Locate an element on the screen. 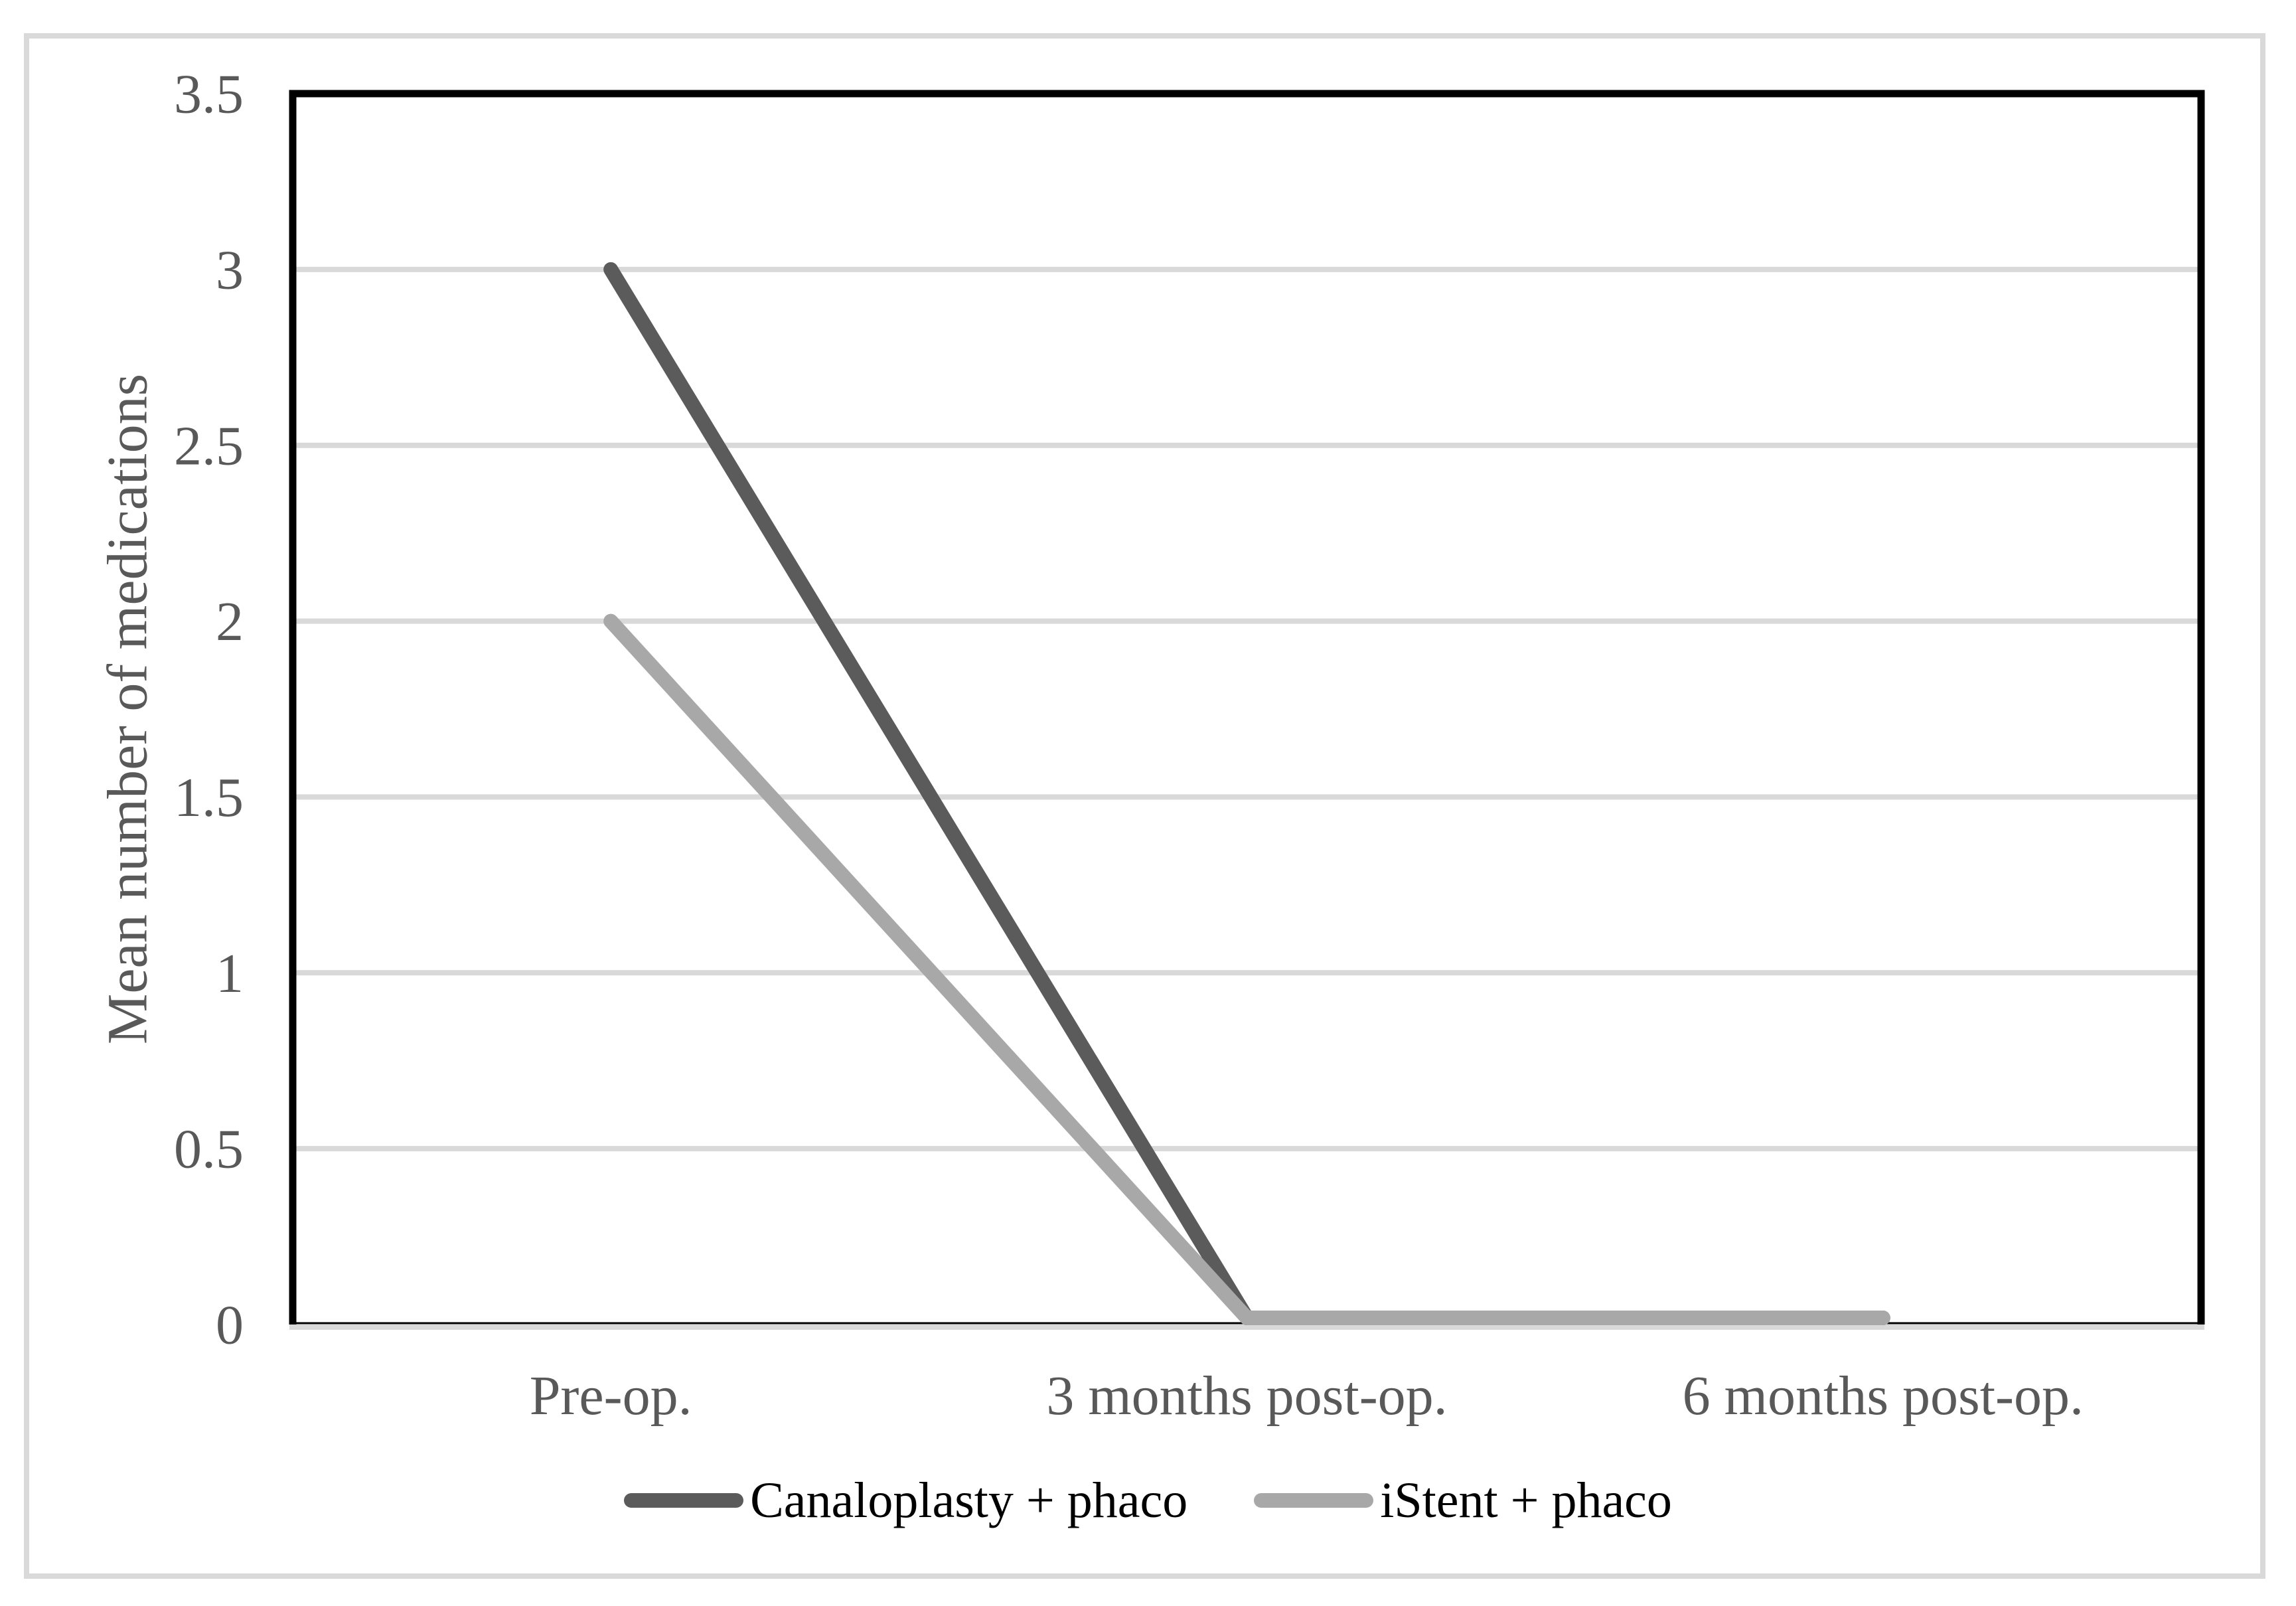 The height and width of the screenshot is (1606, 2296). y-tick-label: 0.5 is located at coordinates (209, 1149).